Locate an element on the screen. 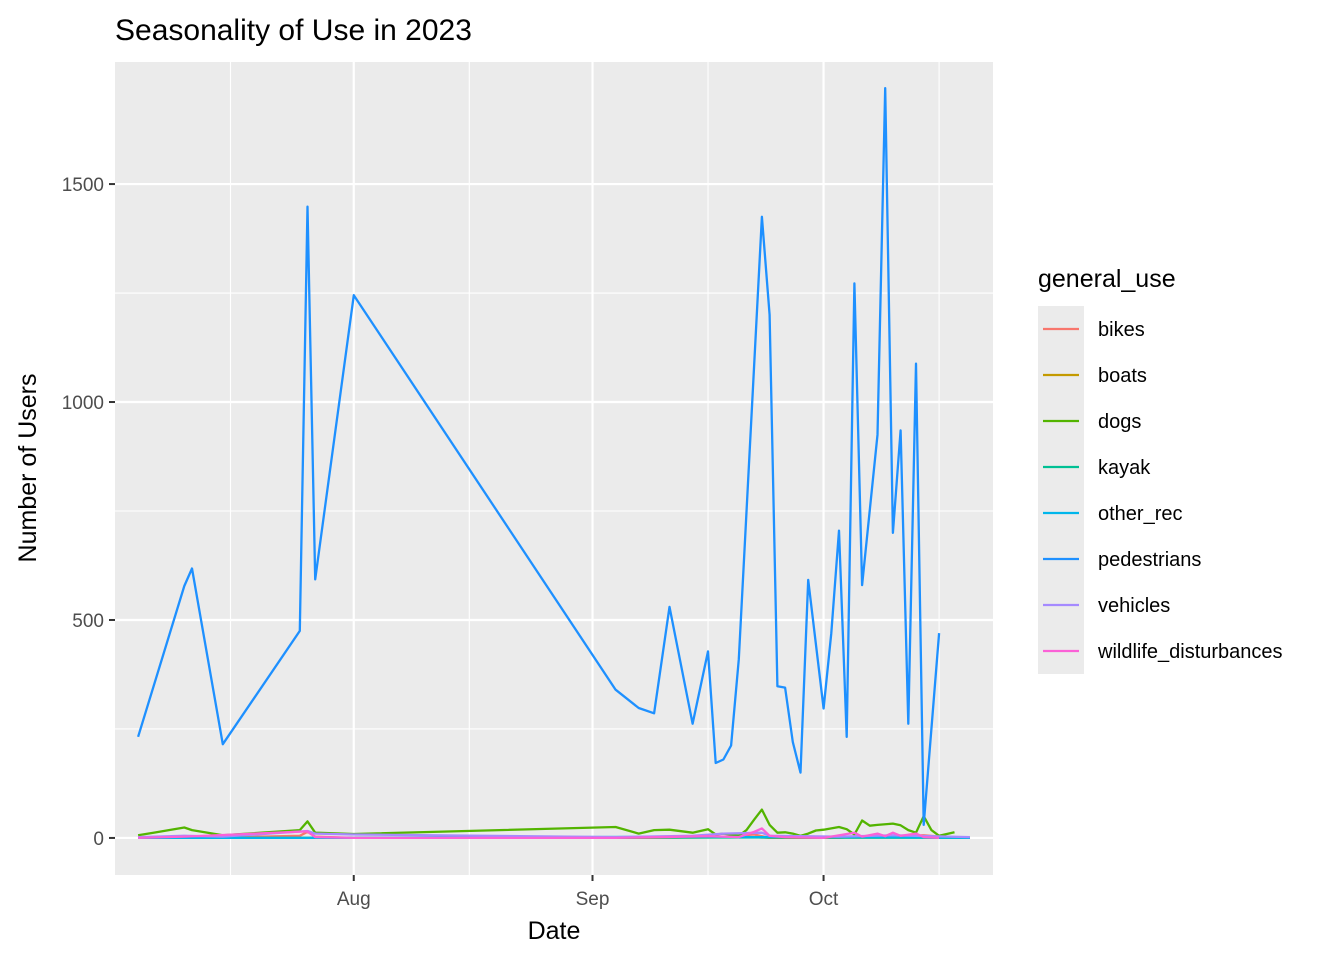  y-tick-label: 0 is located at coordinates (98, 839).